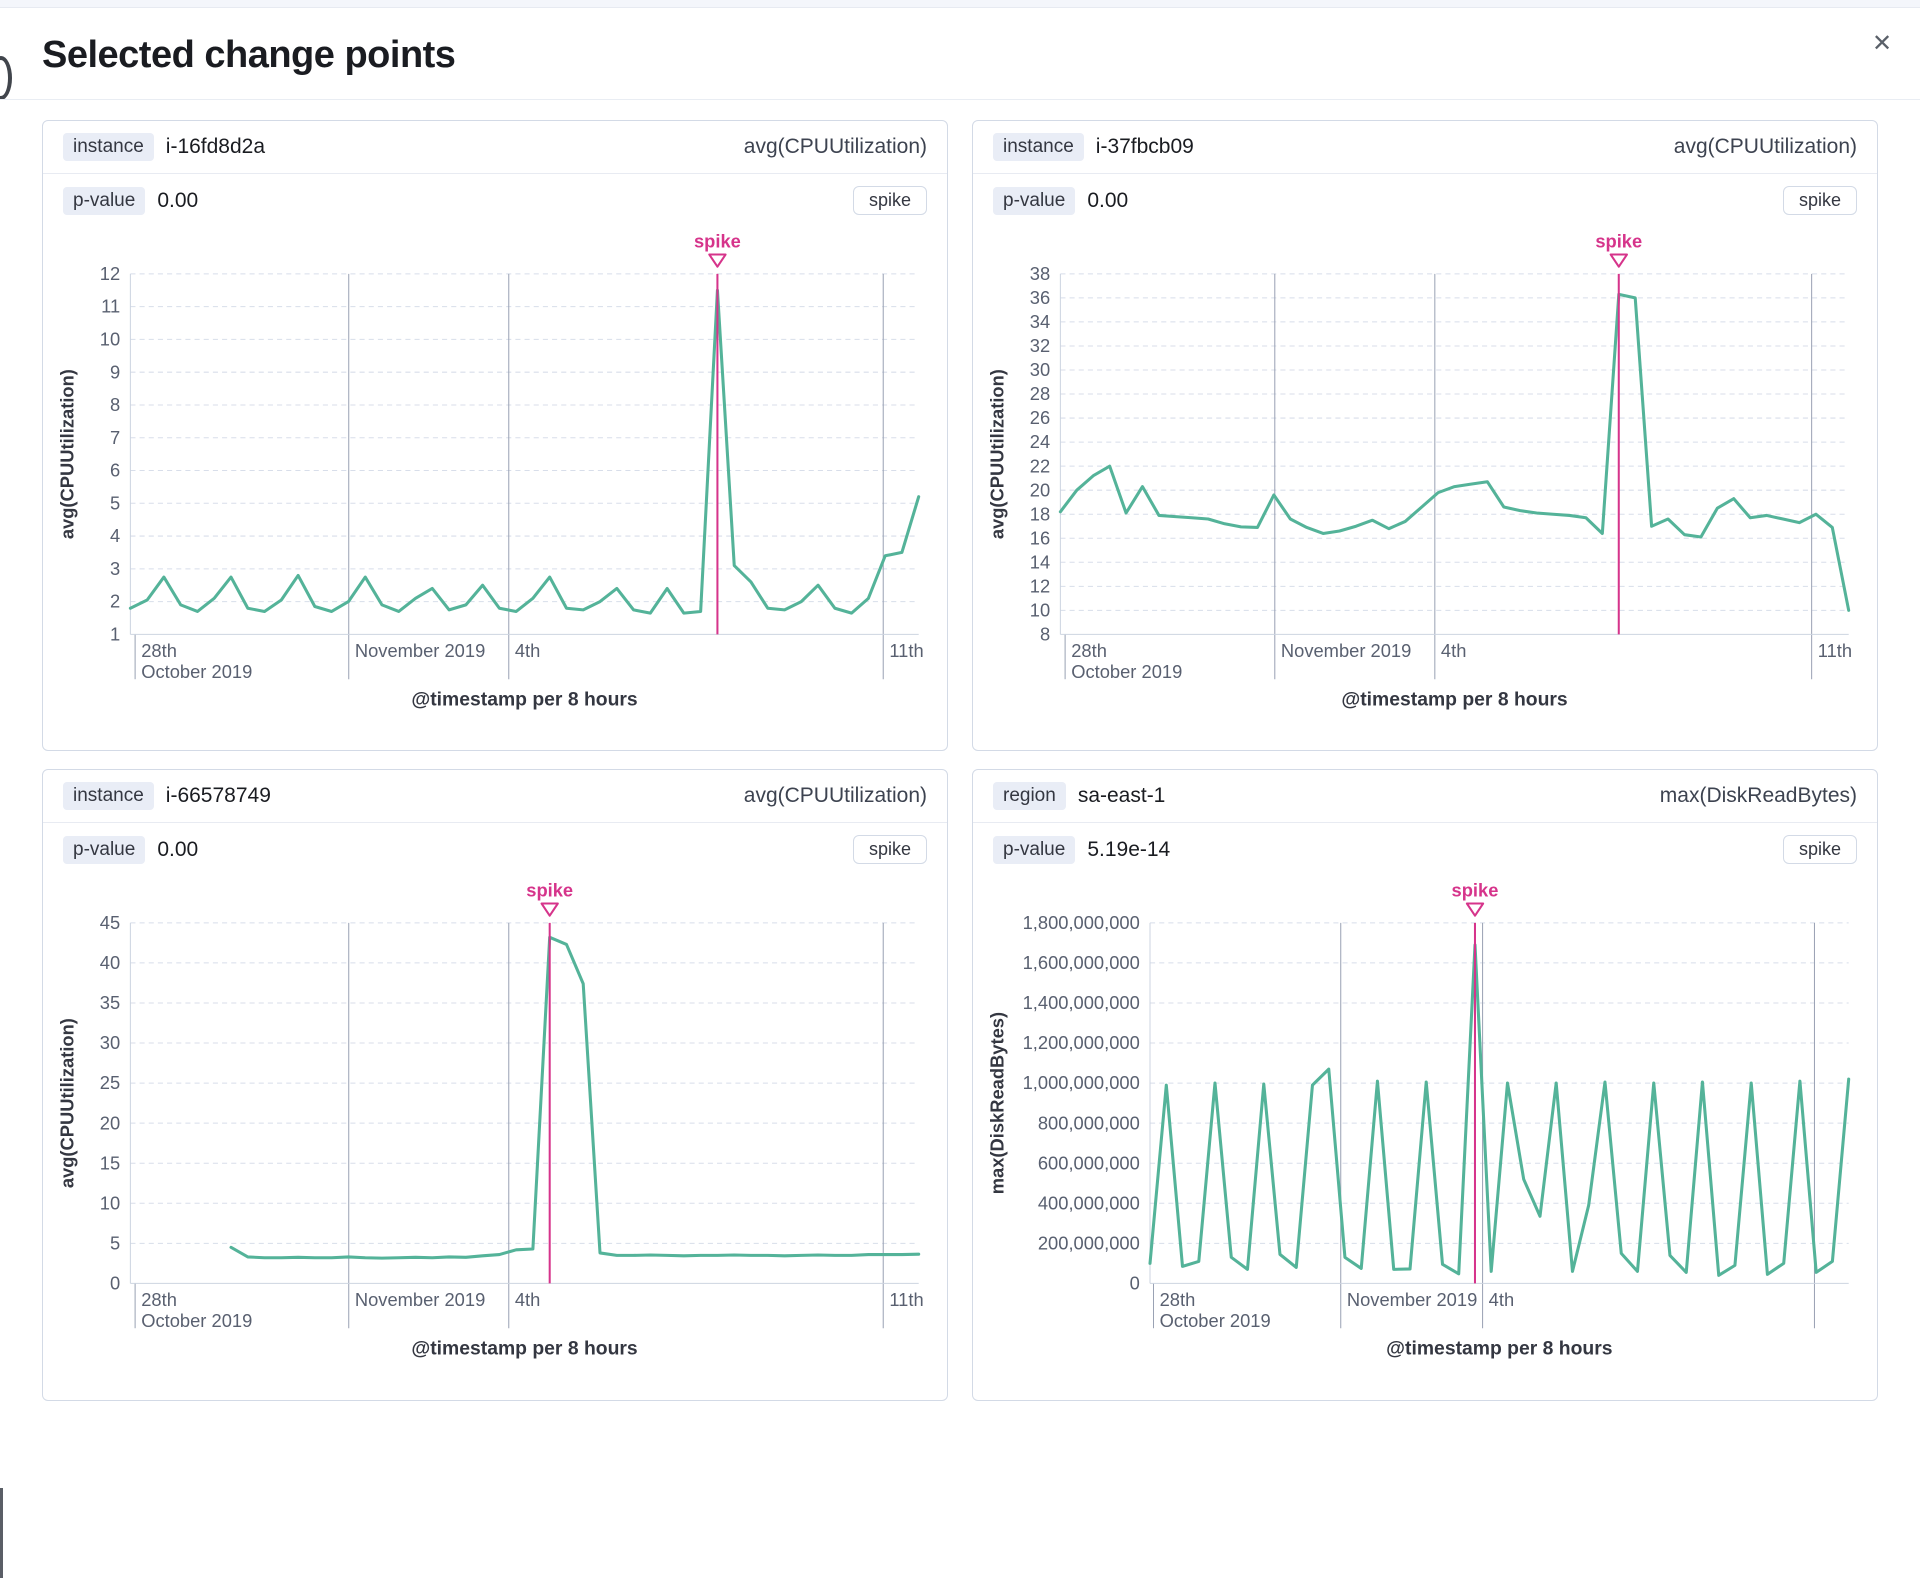  What do you see at coordinates (115, 568) in the screenshot?
I see `y-axis-tick-label: 3` at bounding box center [115, 568].